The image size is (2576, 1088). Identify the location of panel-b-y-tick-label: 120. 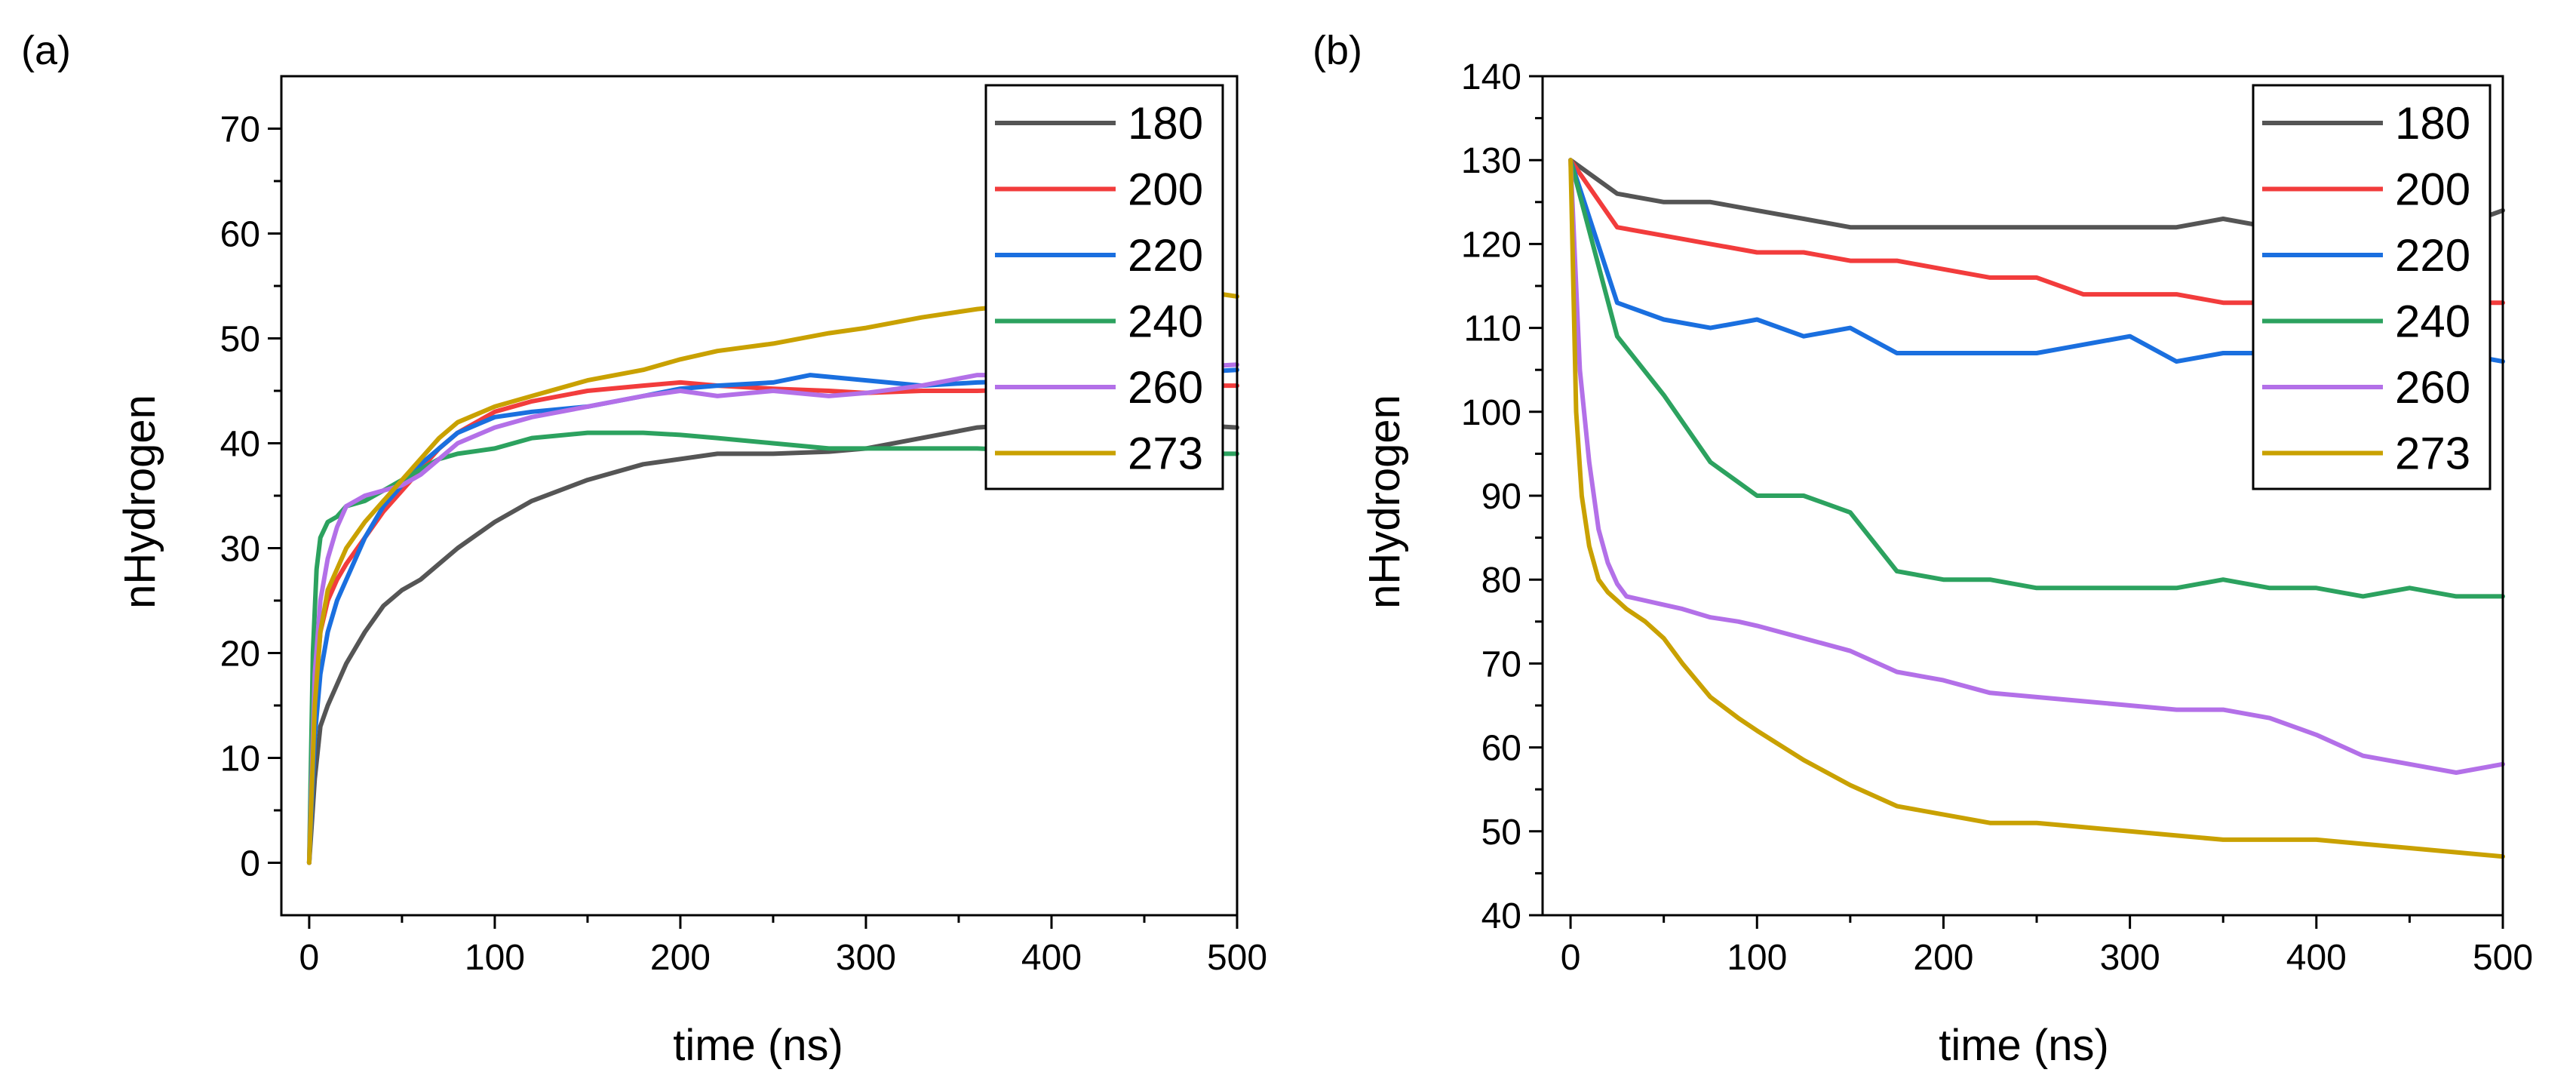
(1491, 245).